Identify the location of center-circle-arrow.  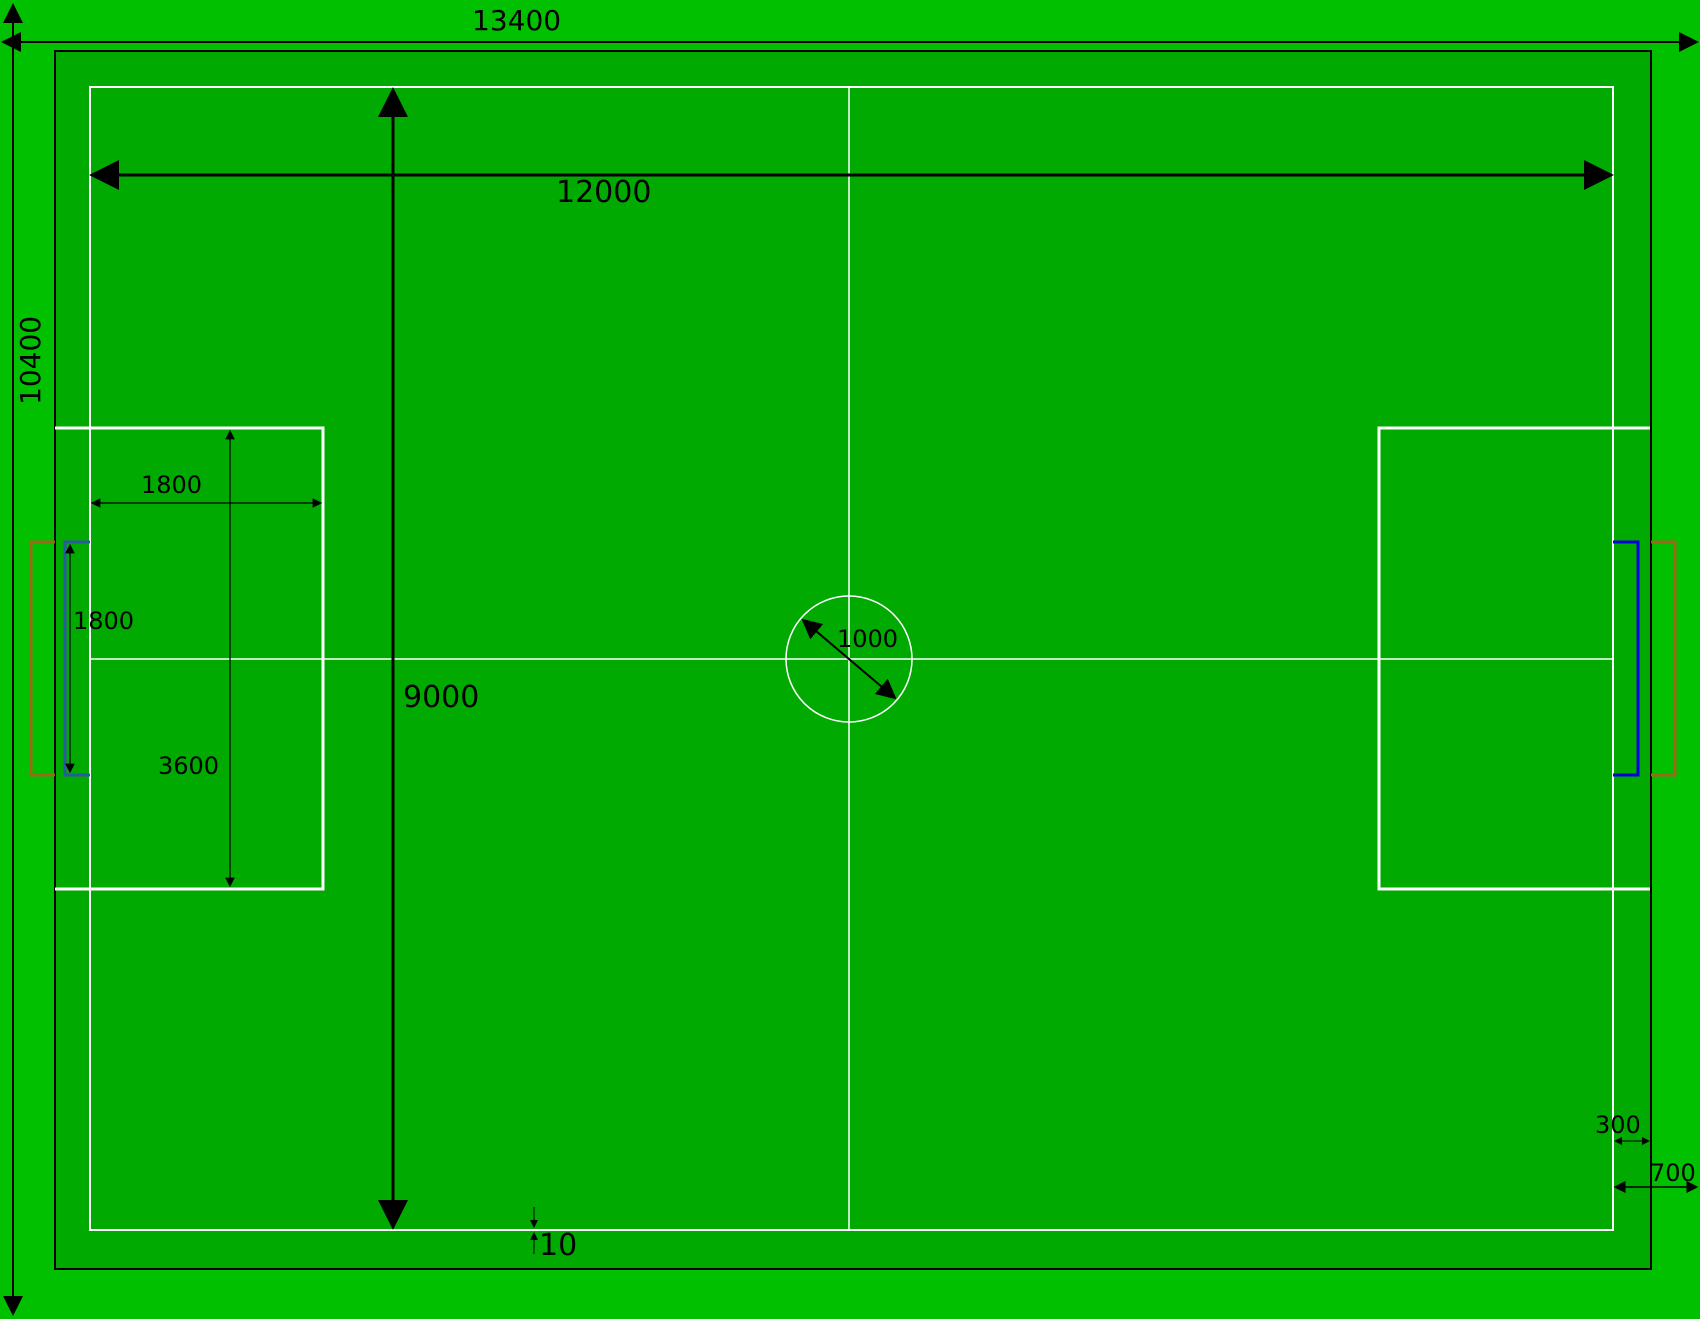
(849, 659).